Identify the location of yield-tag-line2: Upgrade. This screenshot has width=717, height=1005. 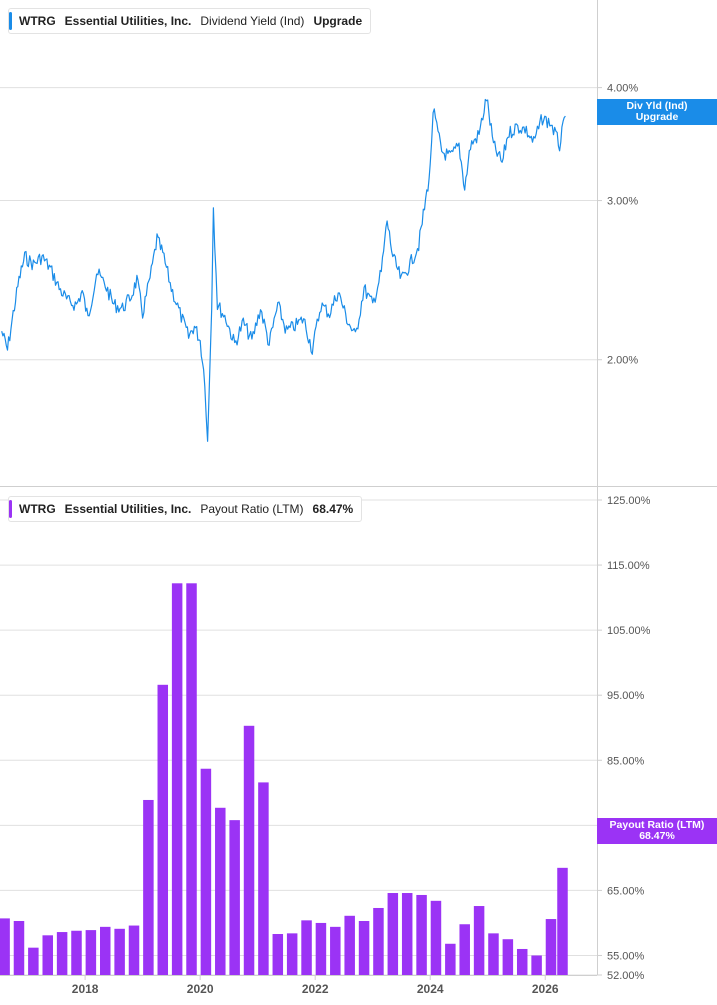
(657, 117).